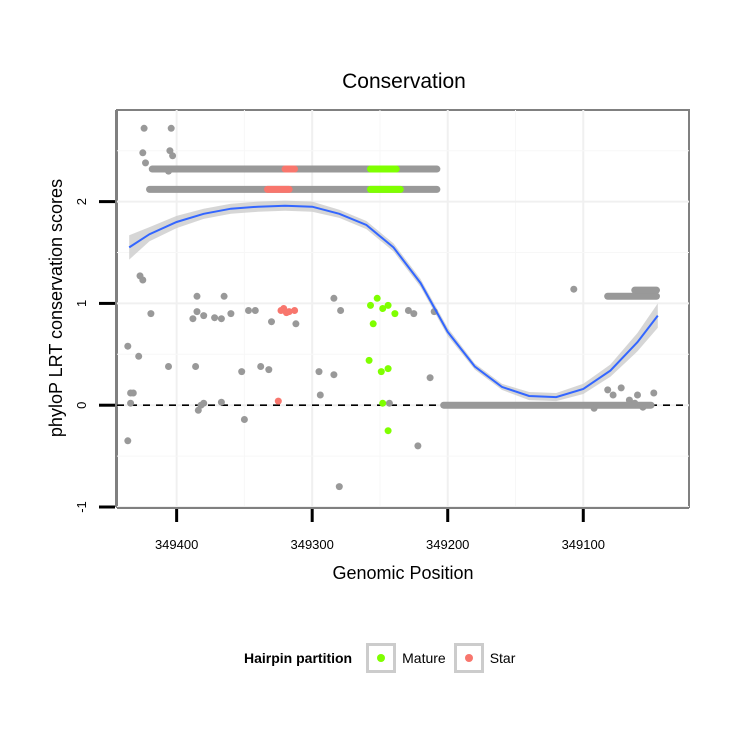 The width and height of the screenshot is (750, 750). What do you see at coordinates (298, 658) in the screenshot?
I see `legend-title: Hairpin partition` at bounding box center [298, 658].